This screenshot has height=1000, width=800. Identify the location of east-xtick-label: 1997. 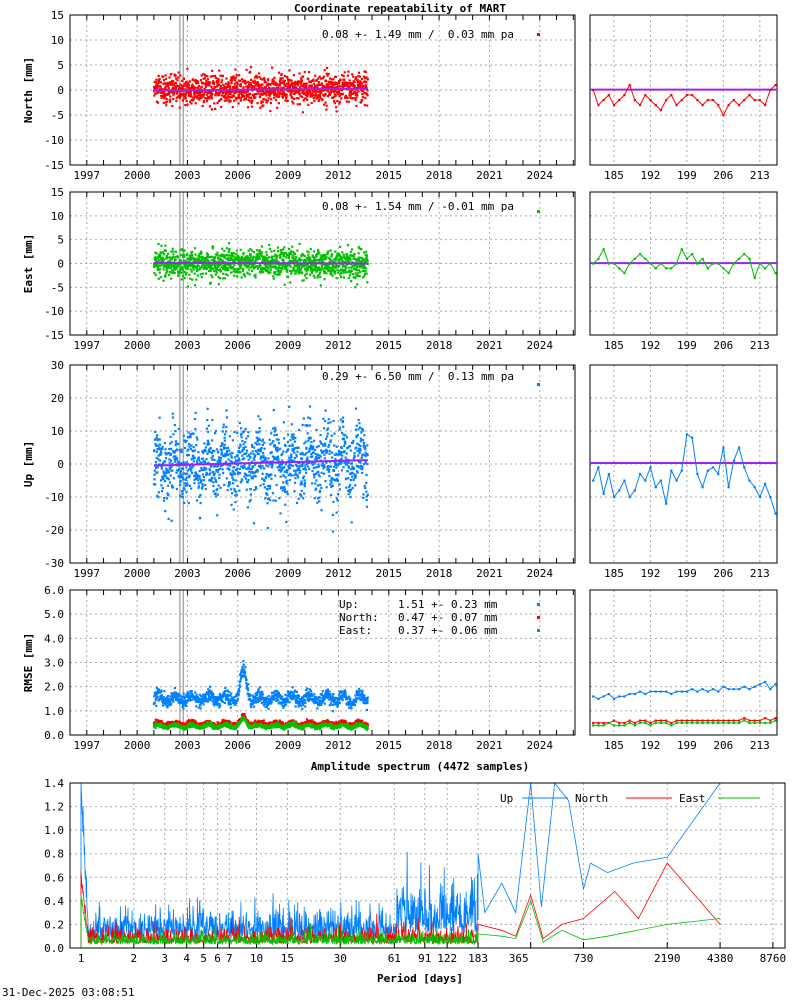
(87, 345).